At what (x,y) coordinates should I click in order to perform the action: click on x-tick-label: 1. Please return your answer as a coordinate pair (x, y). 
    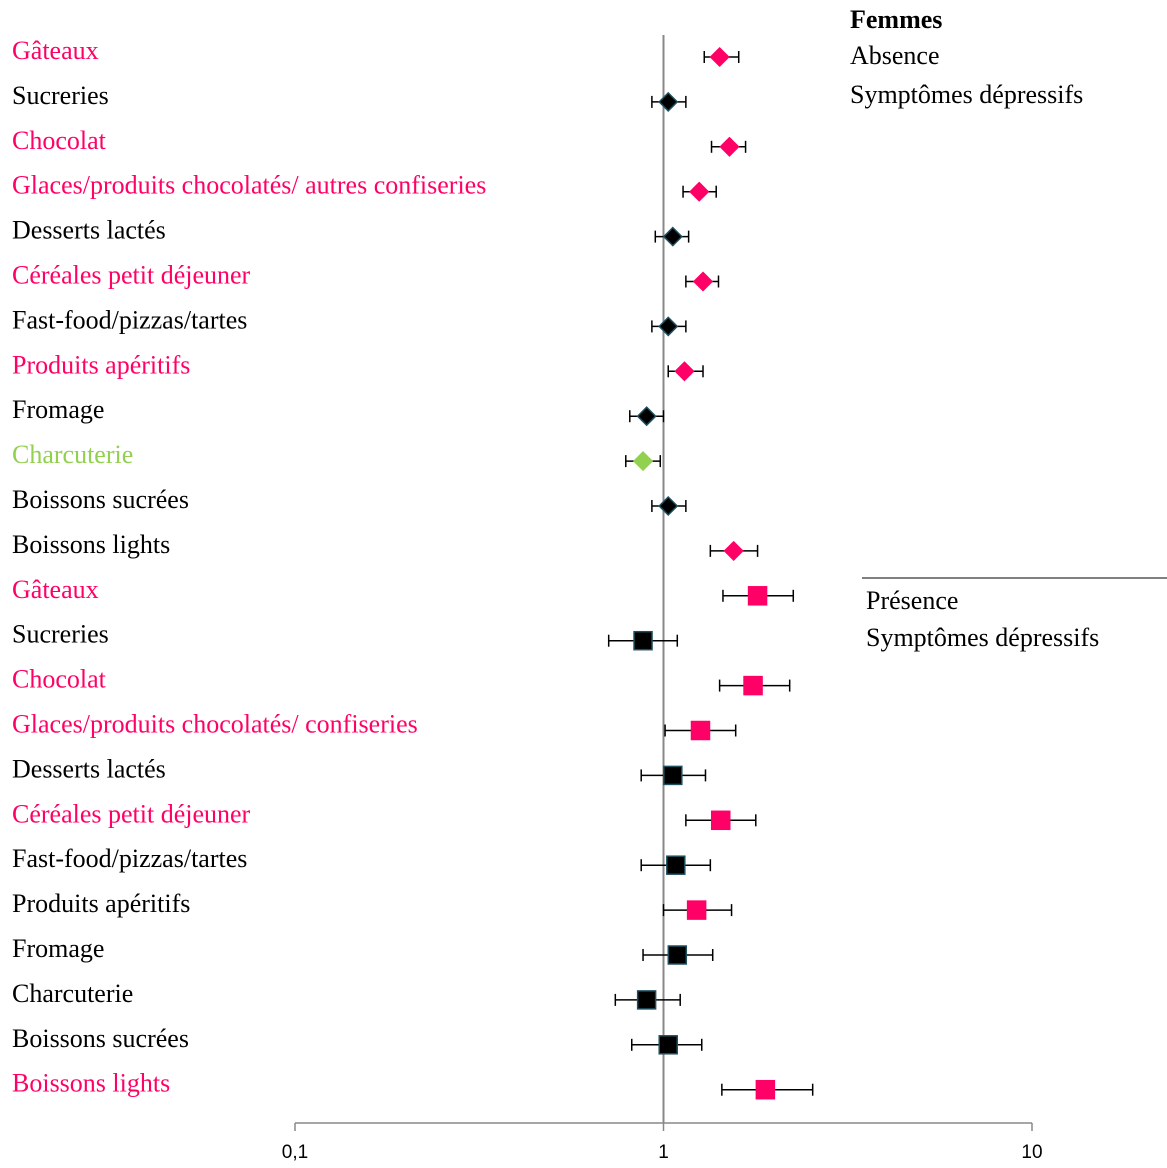
    Looking at the image, I should click on (663, 1152).